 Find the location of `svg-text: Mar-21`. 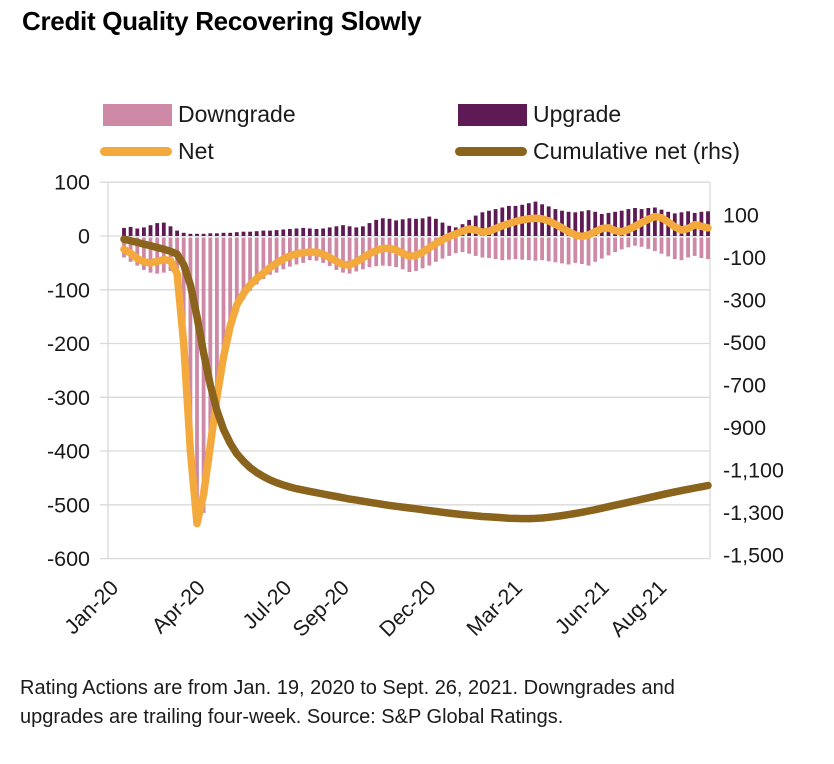

svg-text: Mar-21 is located at coordinates (494, 608).